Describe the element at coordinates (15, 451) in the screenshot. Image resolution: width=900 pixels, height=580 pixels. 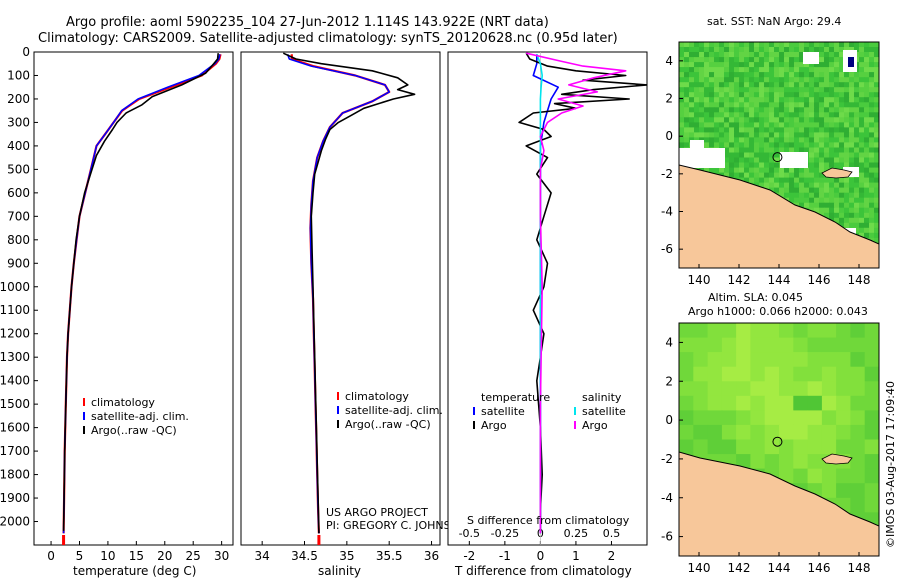
I see `y-tick-label: 1700` at that location.